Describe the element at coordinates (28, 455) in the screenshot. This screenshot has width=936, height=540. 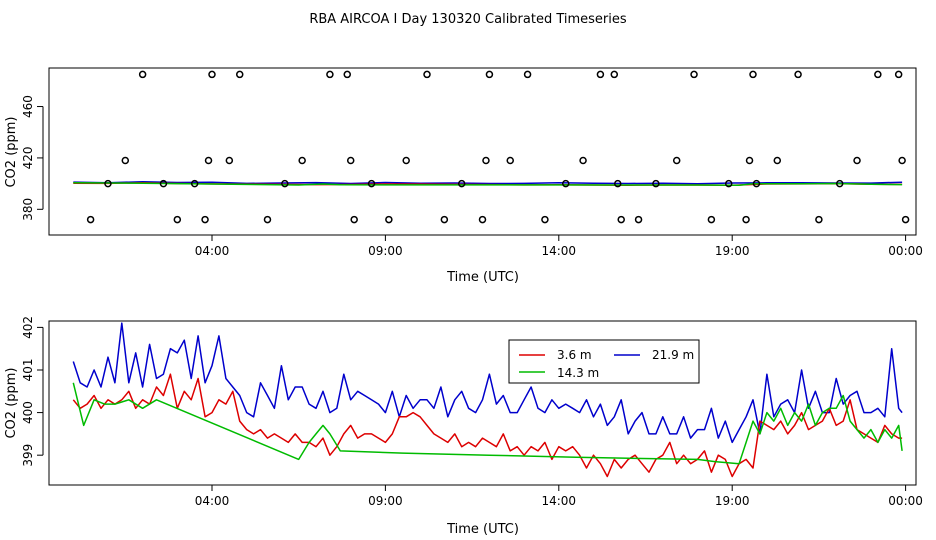
I see `y-tick-label: 399` at that location.